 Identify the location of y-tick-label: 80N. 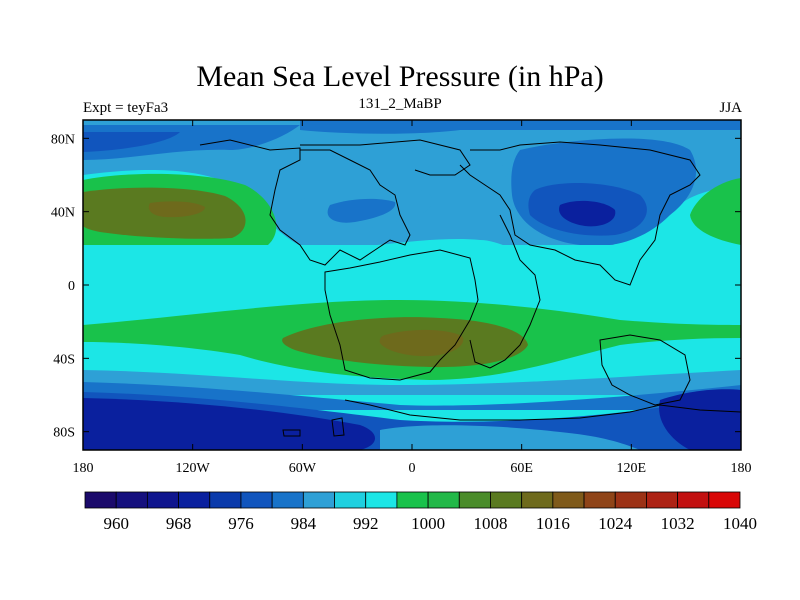
(63, 139).